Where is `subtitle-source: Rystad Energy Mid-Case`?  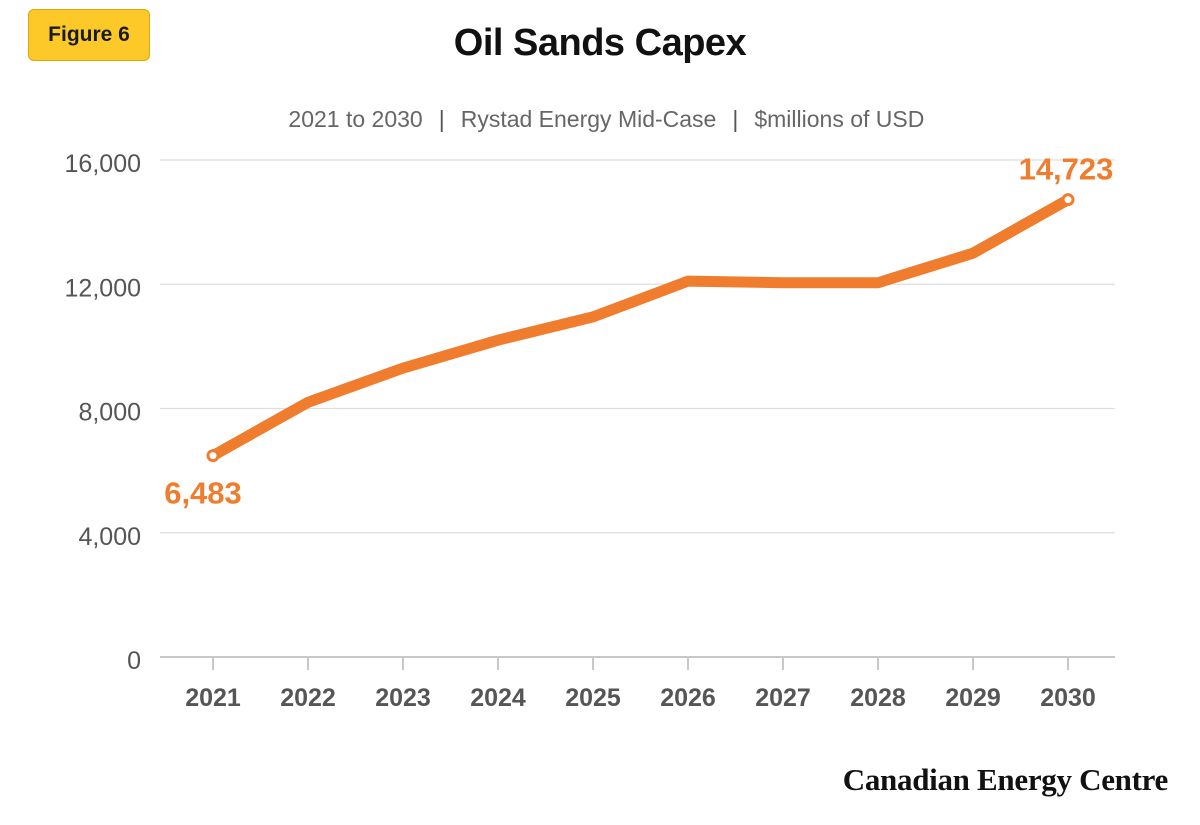 subtitle-source: Rystad Energy Mid-Case is located at coordinates (588, 119).